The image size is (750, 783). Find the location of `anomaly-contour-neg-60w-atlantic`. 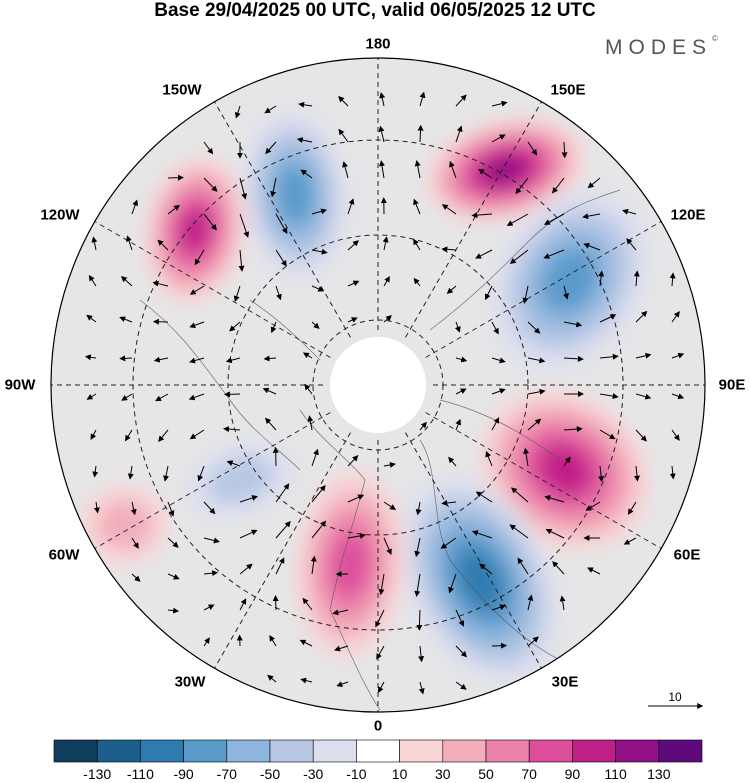

anomaly-contour-neg-60w-atlantic is located at coordinates (240, 480).